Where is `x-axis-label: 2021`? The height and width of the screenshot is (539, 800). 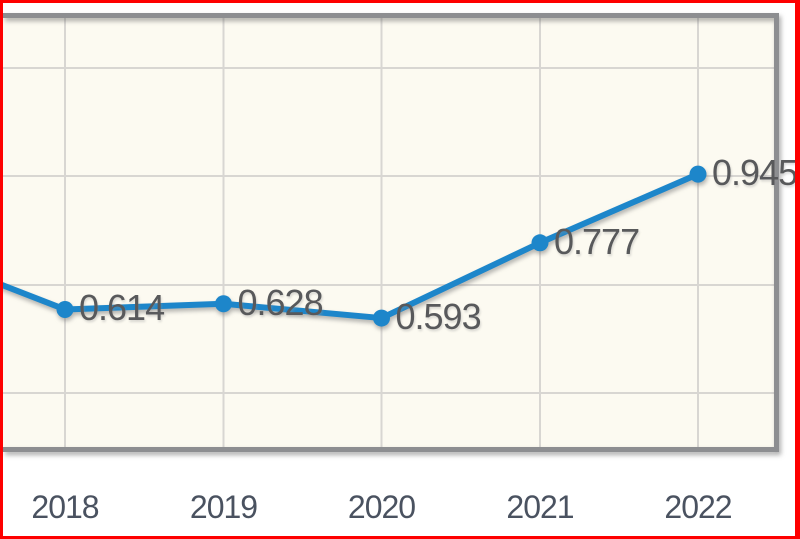 x-axis-label: 2021 is located at coordinates (540, 507).